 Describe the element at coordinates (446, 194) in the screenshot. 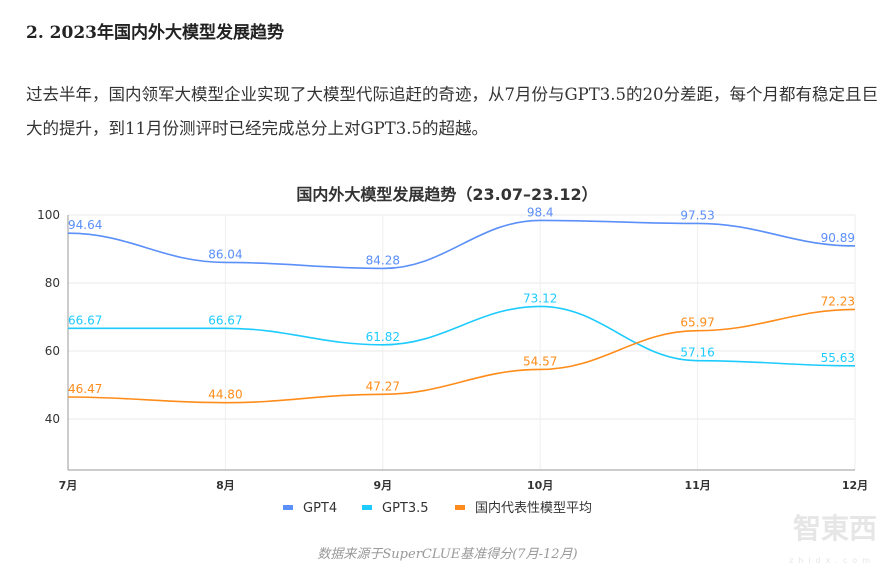

I see `chart-title: 国内外大模型发展趋势（23.07–23.12）` at that location.